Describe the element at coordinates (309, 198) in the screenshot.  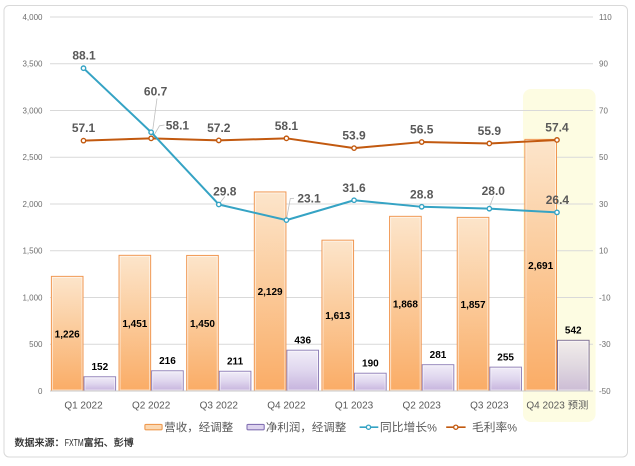
I see `svg-text: 23.1` at that location.